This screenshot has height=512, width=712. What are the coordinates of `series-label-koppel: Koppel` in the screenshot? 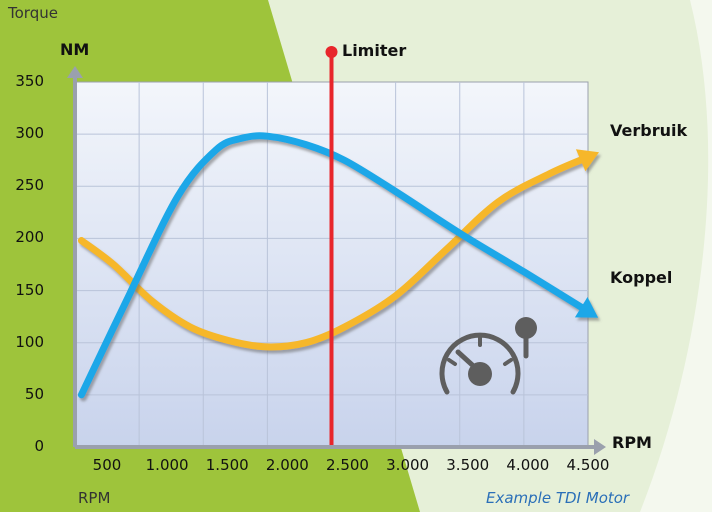 It's located at (641, 277).